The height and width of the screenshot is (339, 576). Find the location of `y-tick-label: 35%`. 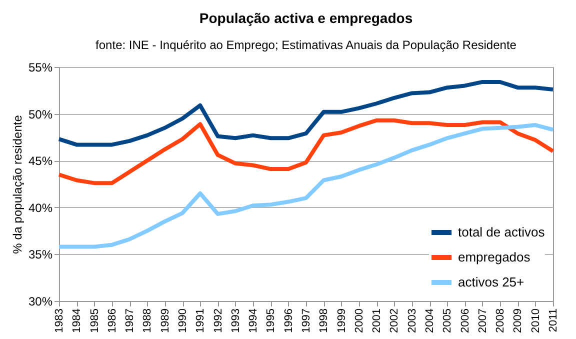

y-tick-label: 35% is located at coordinates (40, 255).